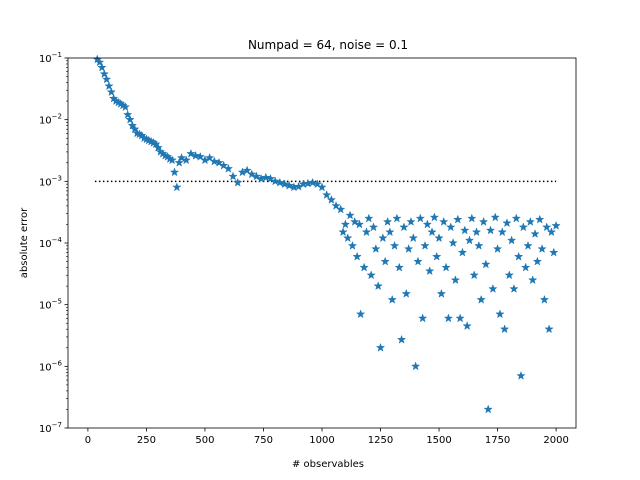 The height and width of the screenshot is (480, 640). What do you see at coordinates (328, 464) in the screenshot?
I see `x-axis-label: # observables` at bounding box center [328, 464].